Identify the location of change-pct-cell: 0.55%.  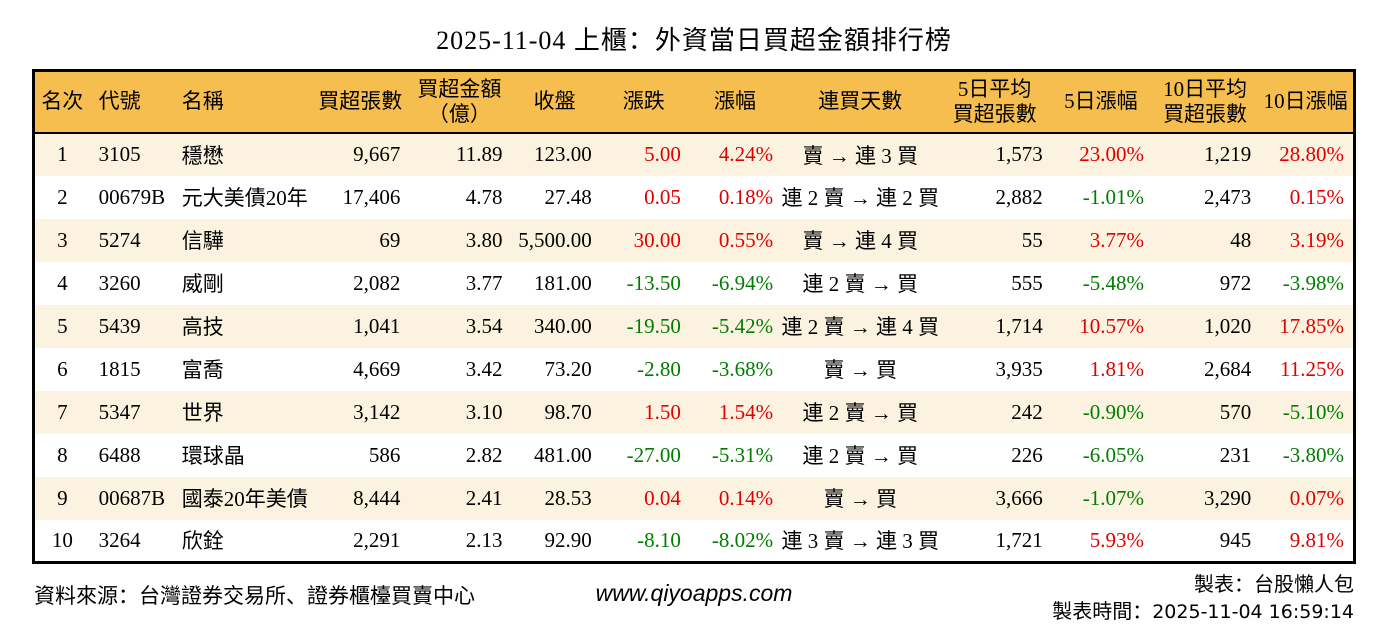
(746, 239).